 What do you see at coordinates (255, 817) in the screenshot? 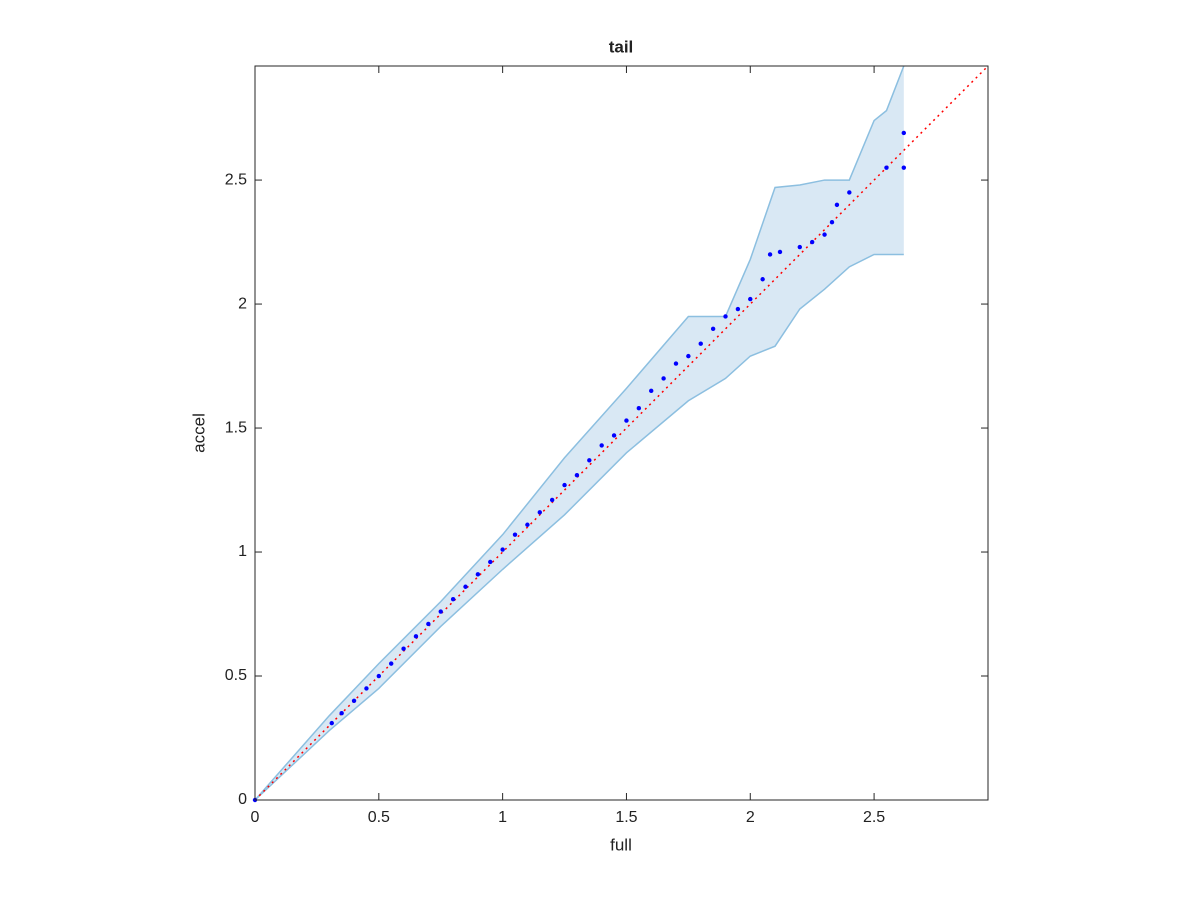
I see `x-tick-label: 0` at bounding box center [255, 817].